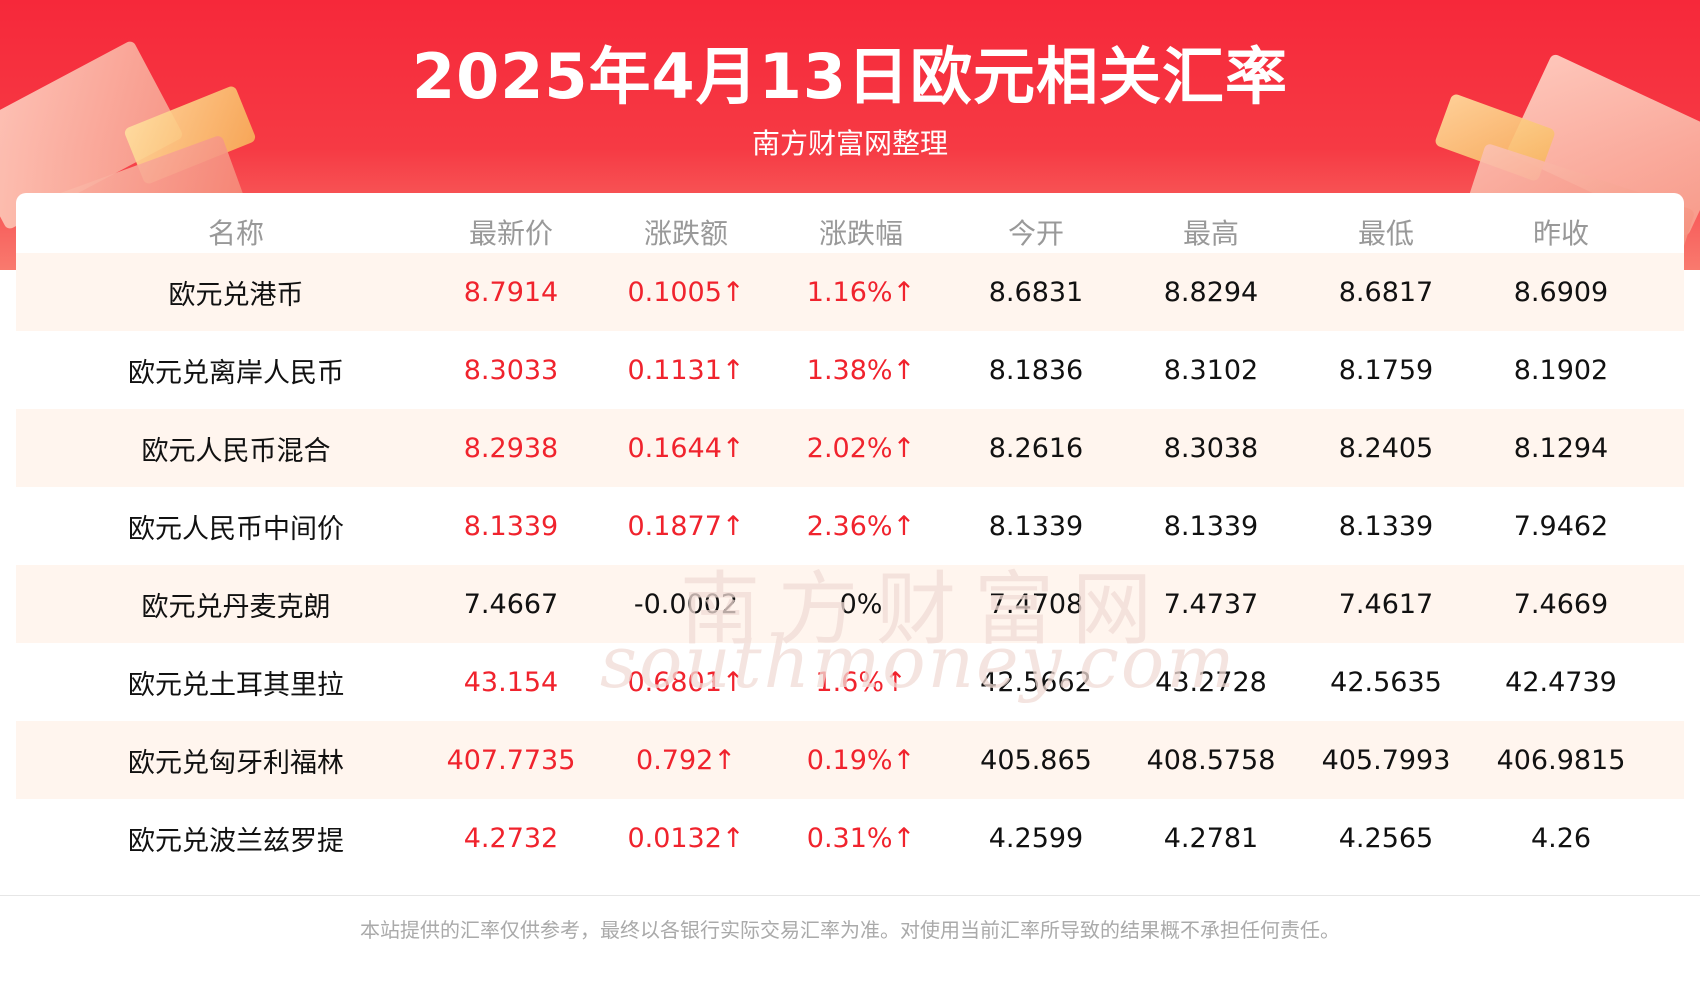  What do you see at coordinates (511, 838) in the screenshot?
I see `cell-latest: 4.2732` at bounding box center [511, 838].